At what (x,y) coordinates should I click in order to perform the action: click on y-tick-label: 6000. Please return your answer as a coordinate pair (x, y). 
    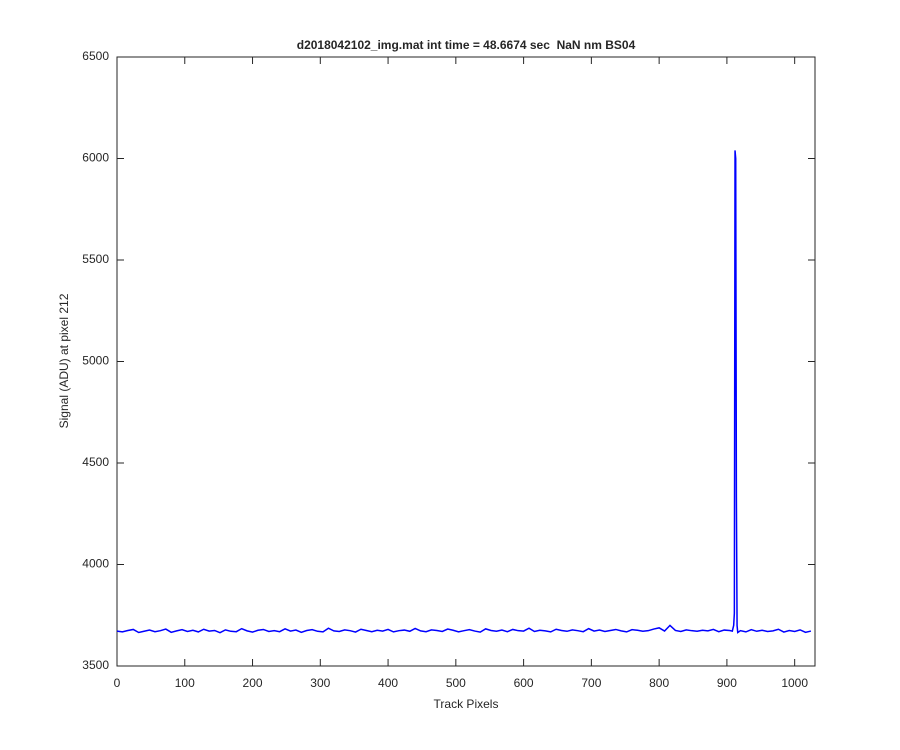
    Looking at the image, I should click on (95, 158).